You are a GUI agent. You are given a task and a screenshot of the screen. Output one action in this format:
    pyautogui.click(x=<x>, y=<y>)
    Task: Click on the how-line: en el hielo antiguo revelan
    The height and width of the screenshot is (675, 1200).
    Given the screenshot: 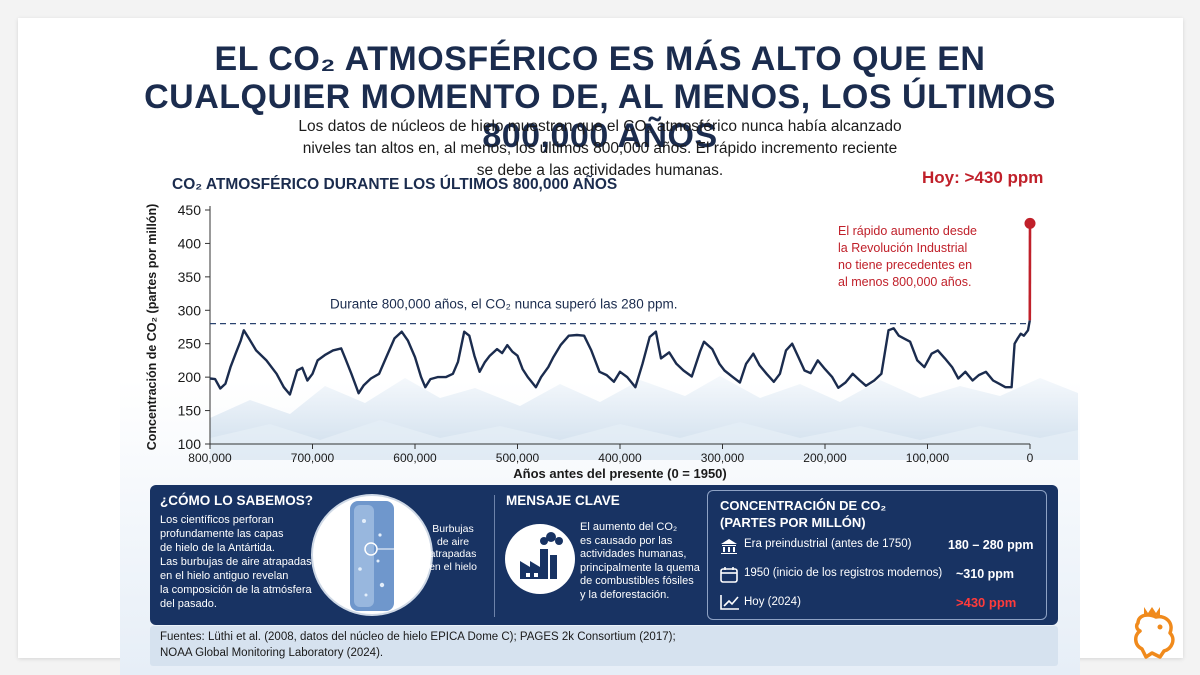 What is the action you would take?
    pyautogui.click(x=224, y=576)
    